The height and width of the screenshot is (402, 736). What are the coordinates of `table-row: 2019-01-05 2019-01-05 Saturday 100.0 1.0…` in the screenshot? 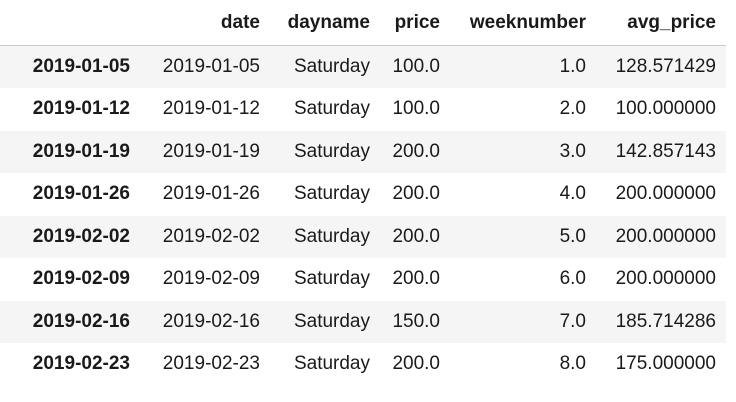 It's located at (363, 66).